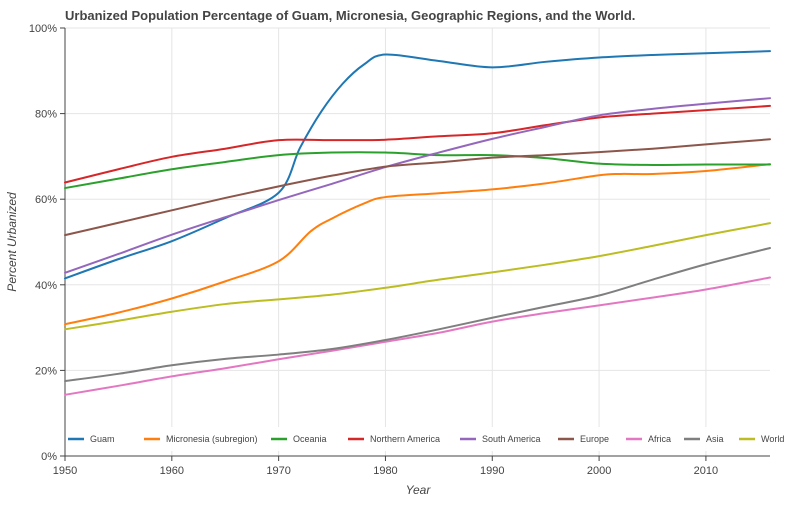 The image size is (800, 505). Describe the element at coordinates (212, 439) in the screenshot. I see `legend-label-micronesia-subregion: Micronesia (subregion)` at that location.